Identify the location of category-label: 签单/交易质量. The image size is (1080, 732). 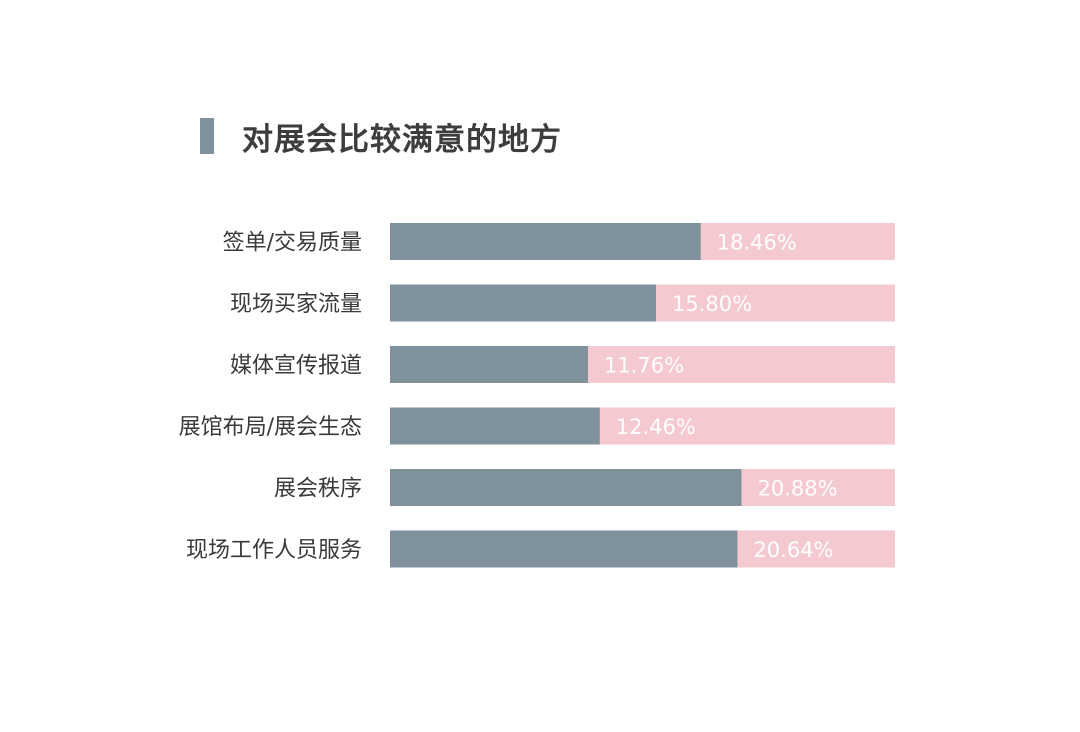
(292, 243).